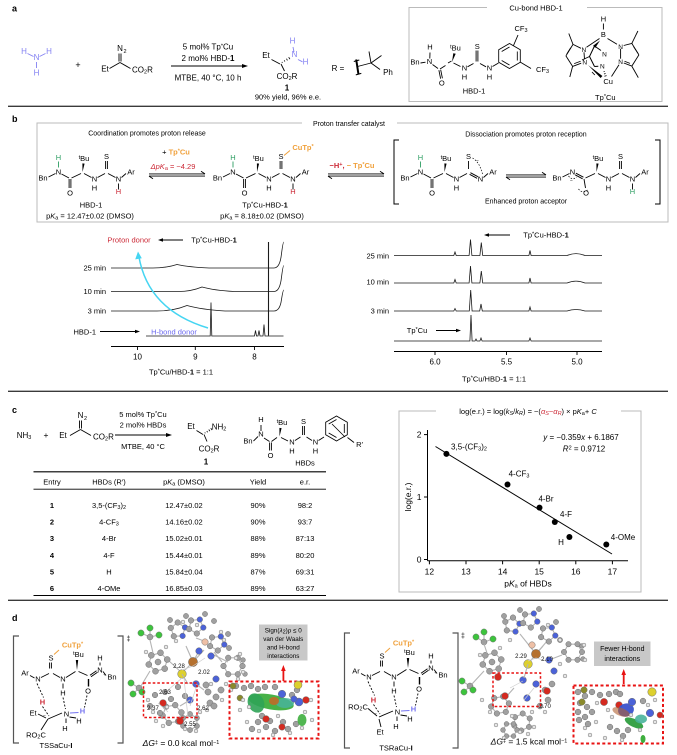 The height and width of the screenshot is (755, 677). Describe the element at coordinates (305, 571) in the screenshot. I see `svg-text: 69:31` at that location.